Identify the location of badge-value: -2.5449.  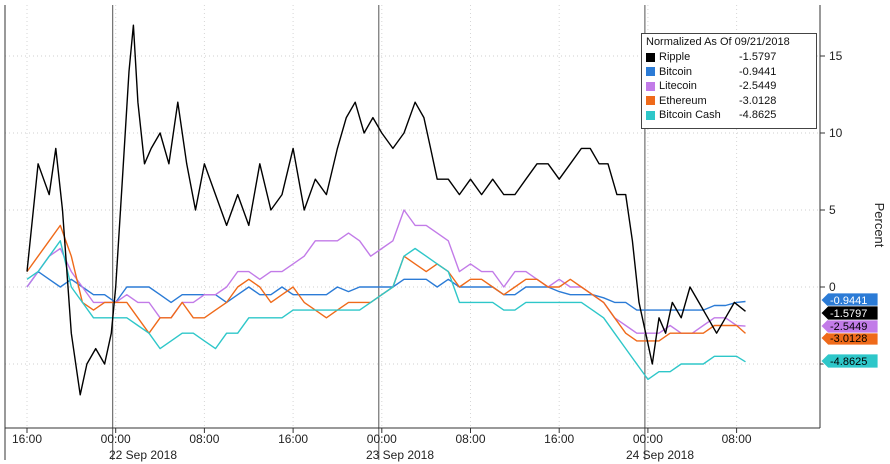
(848, 327).